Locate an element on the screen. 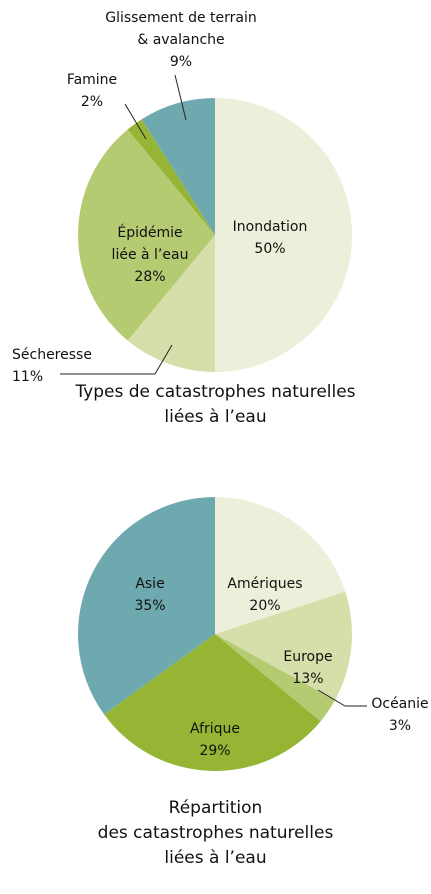 The height and width of the screenshot is (894, 431). value-label: 50% is located at coordinates (270, 249).